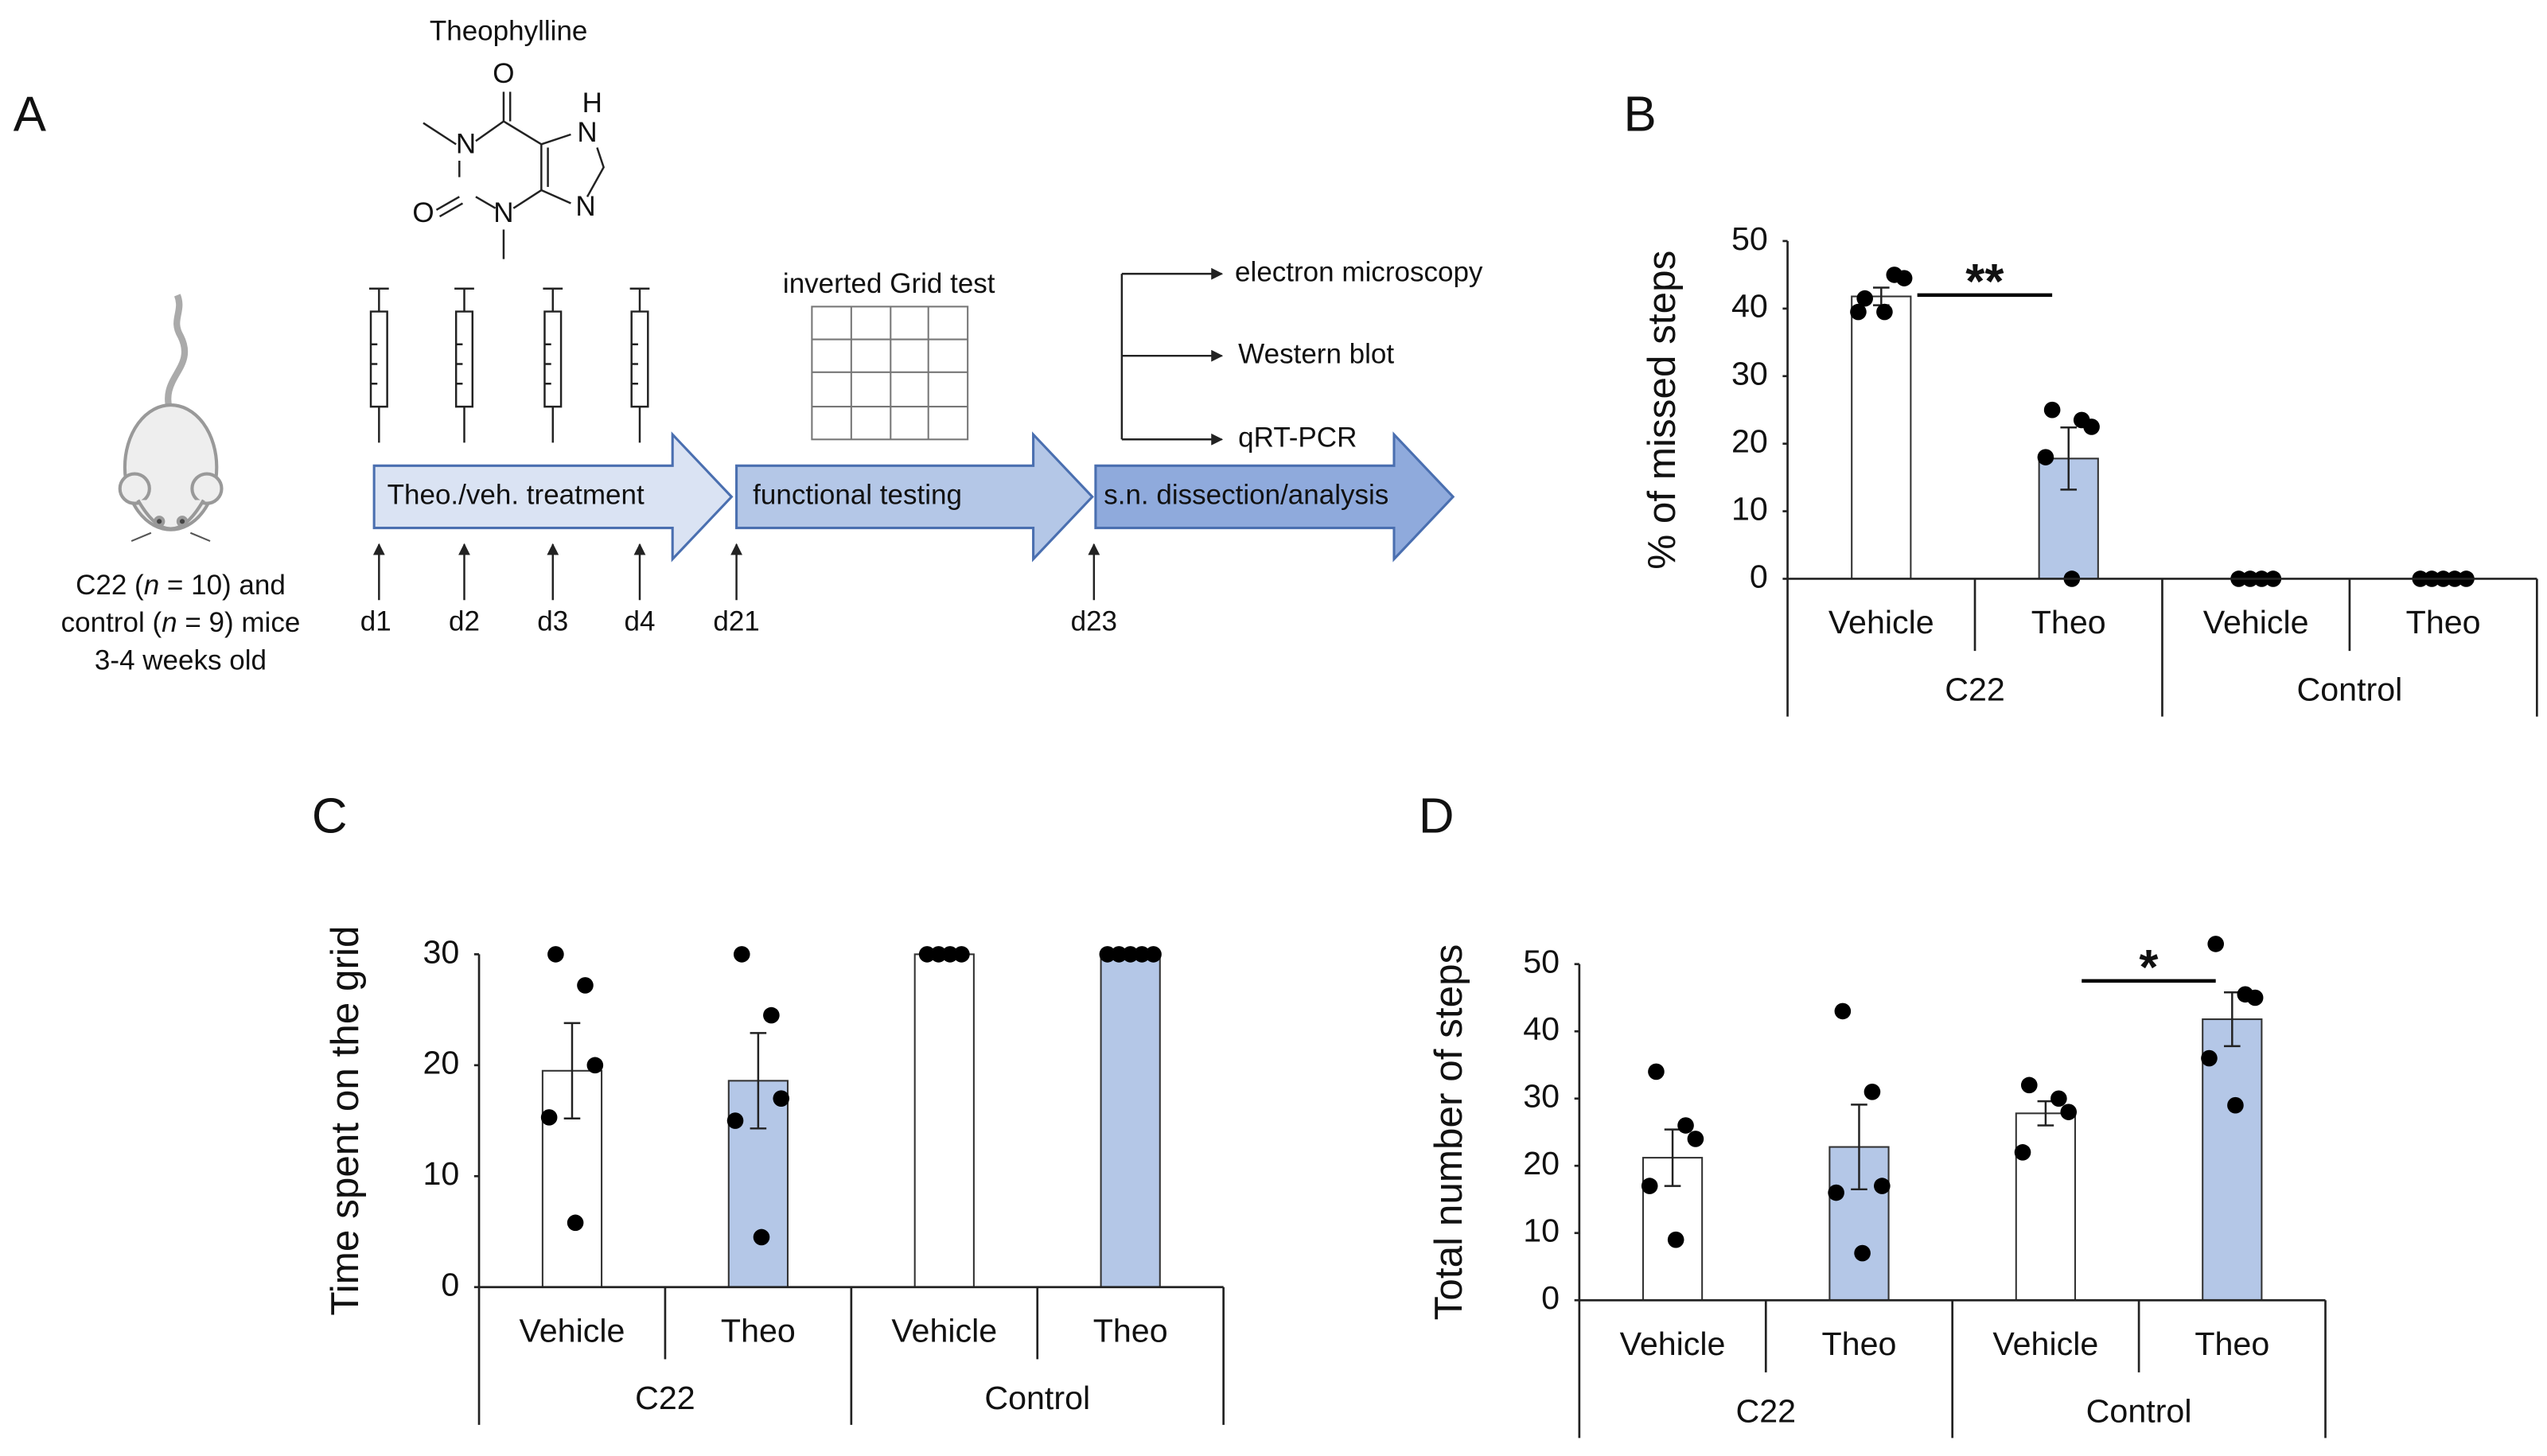 This screenshot has width=2547, height=1456. What do you see at coordinates (239, 622) in the screenshot?
I see `caption-part: = 9) mice` at bounding box center [239, 622].